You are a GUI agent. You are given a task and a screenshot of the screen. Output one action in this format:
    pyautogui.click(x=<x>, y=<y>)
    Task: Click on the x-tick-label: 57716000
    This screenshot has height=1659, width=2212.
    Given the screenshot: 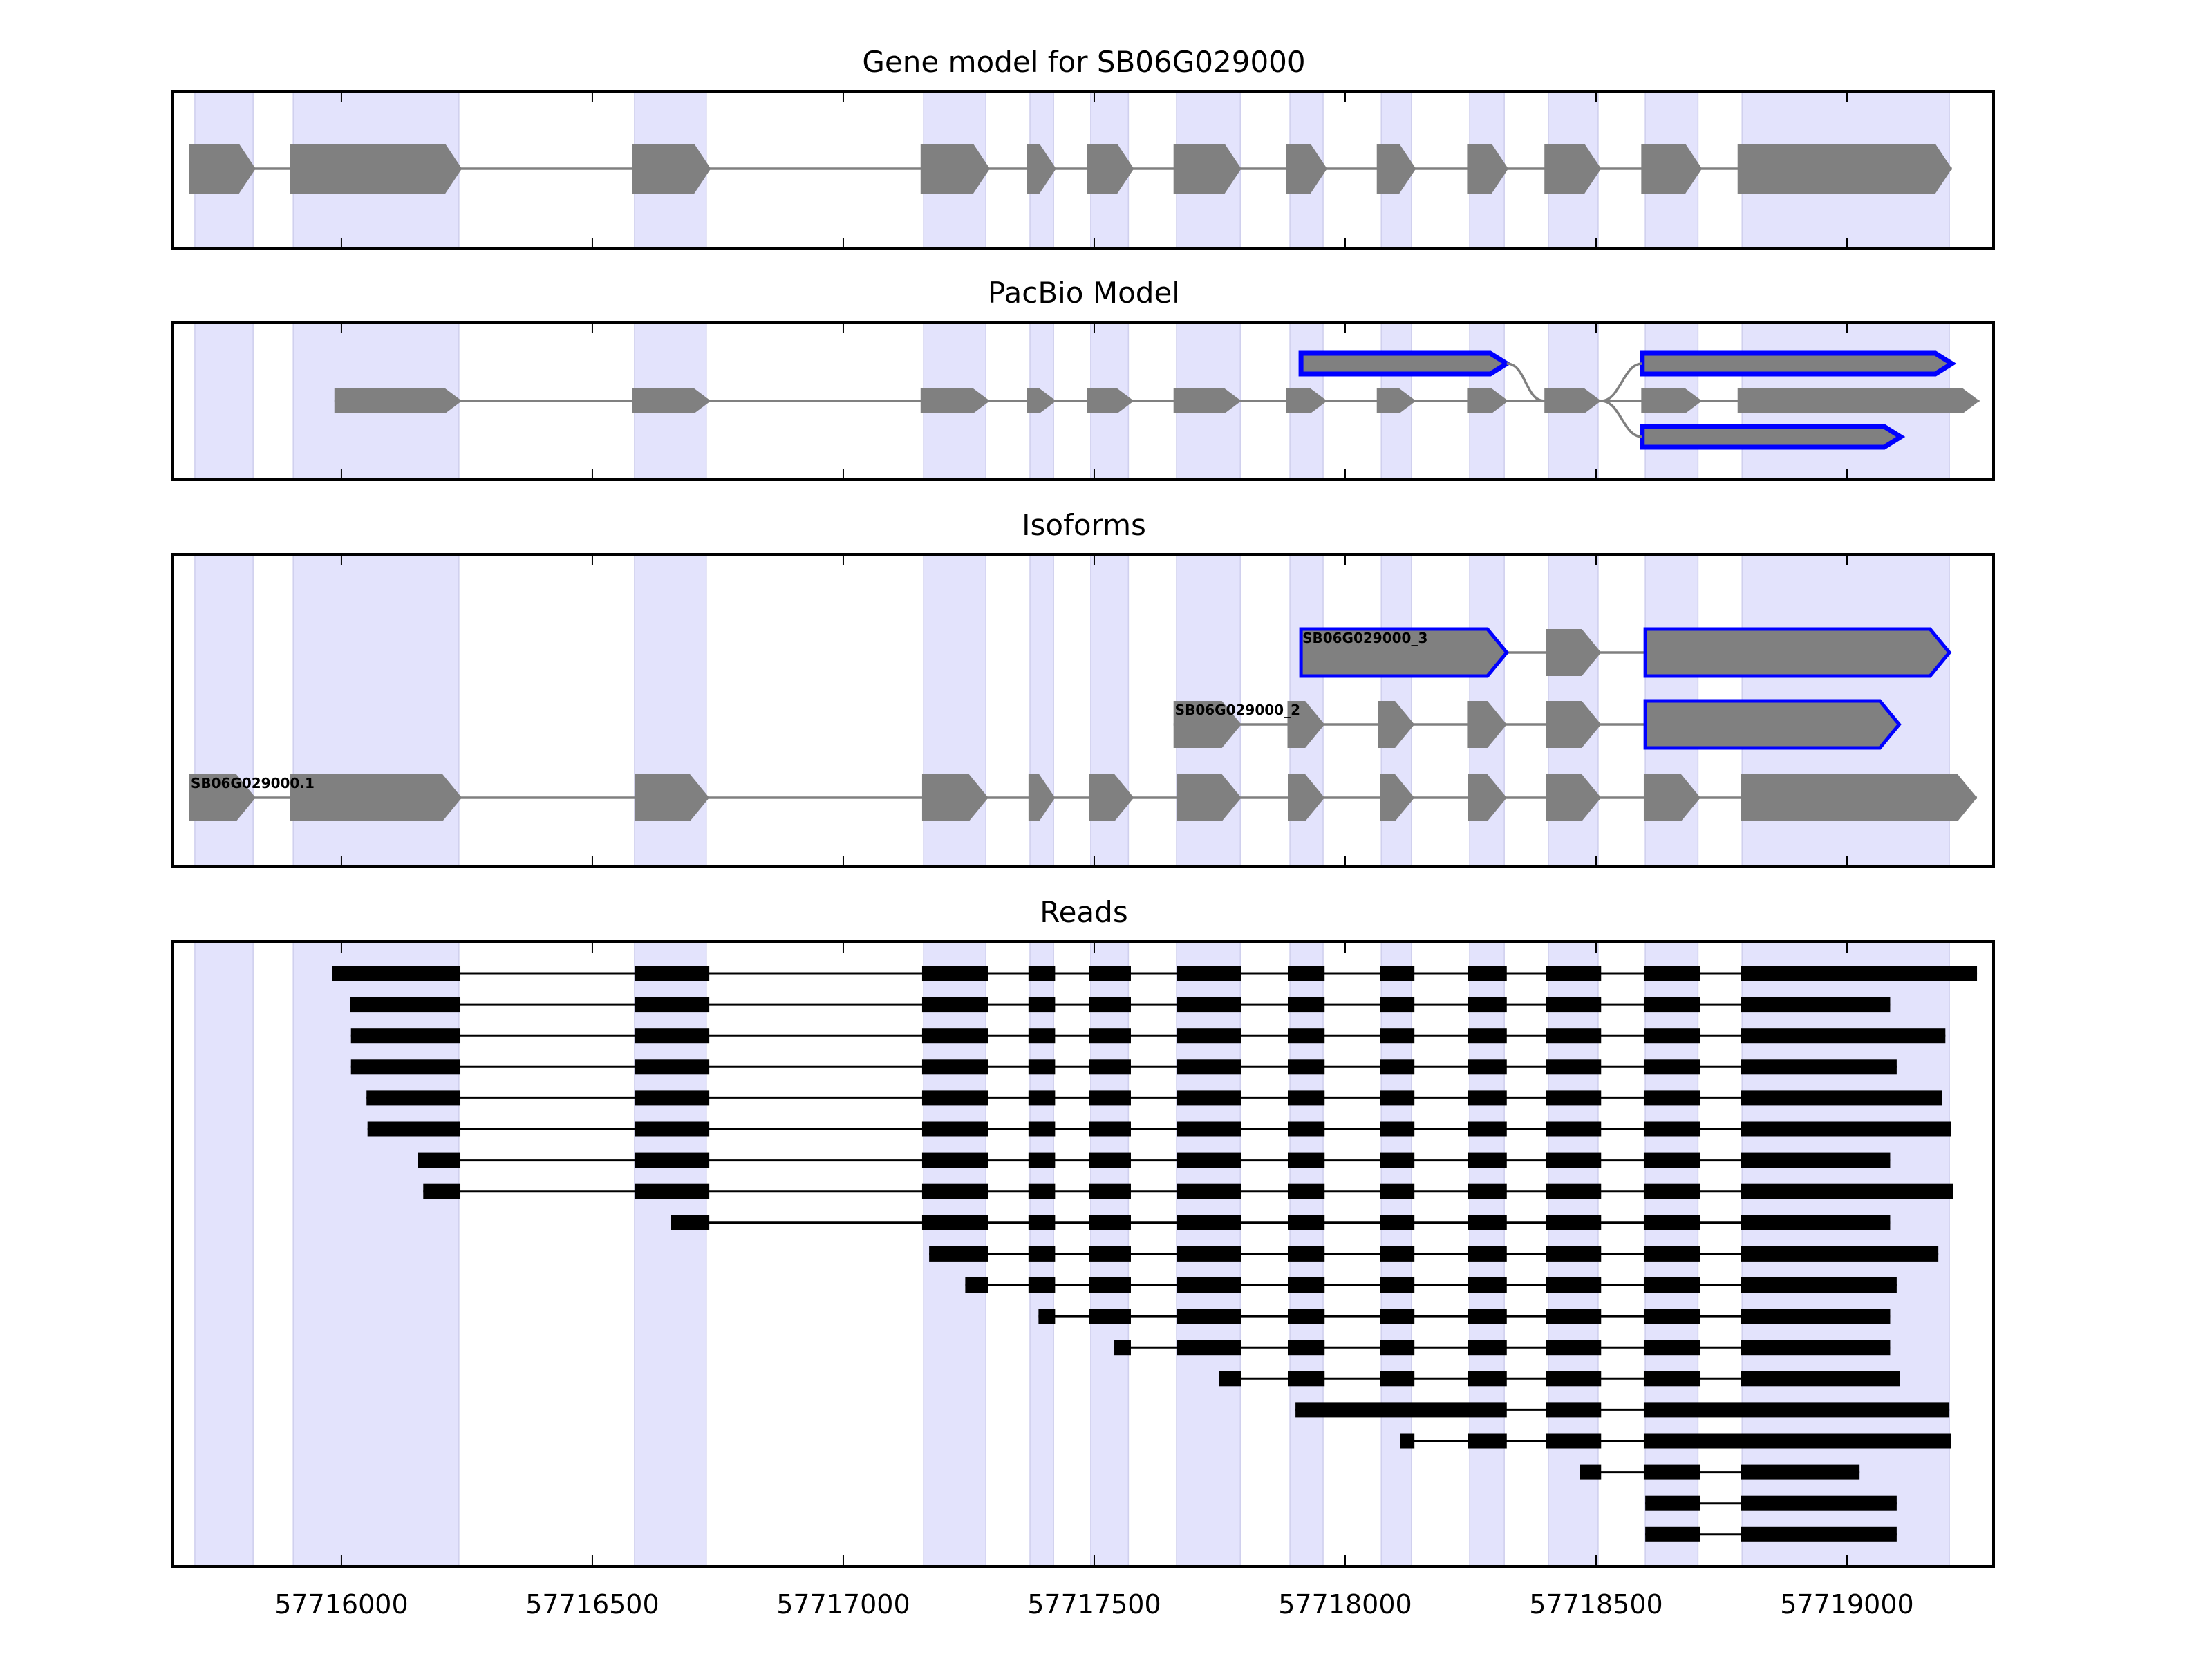 What is the action you would take?
    pyautogui.click(x=341, y=1605)
    